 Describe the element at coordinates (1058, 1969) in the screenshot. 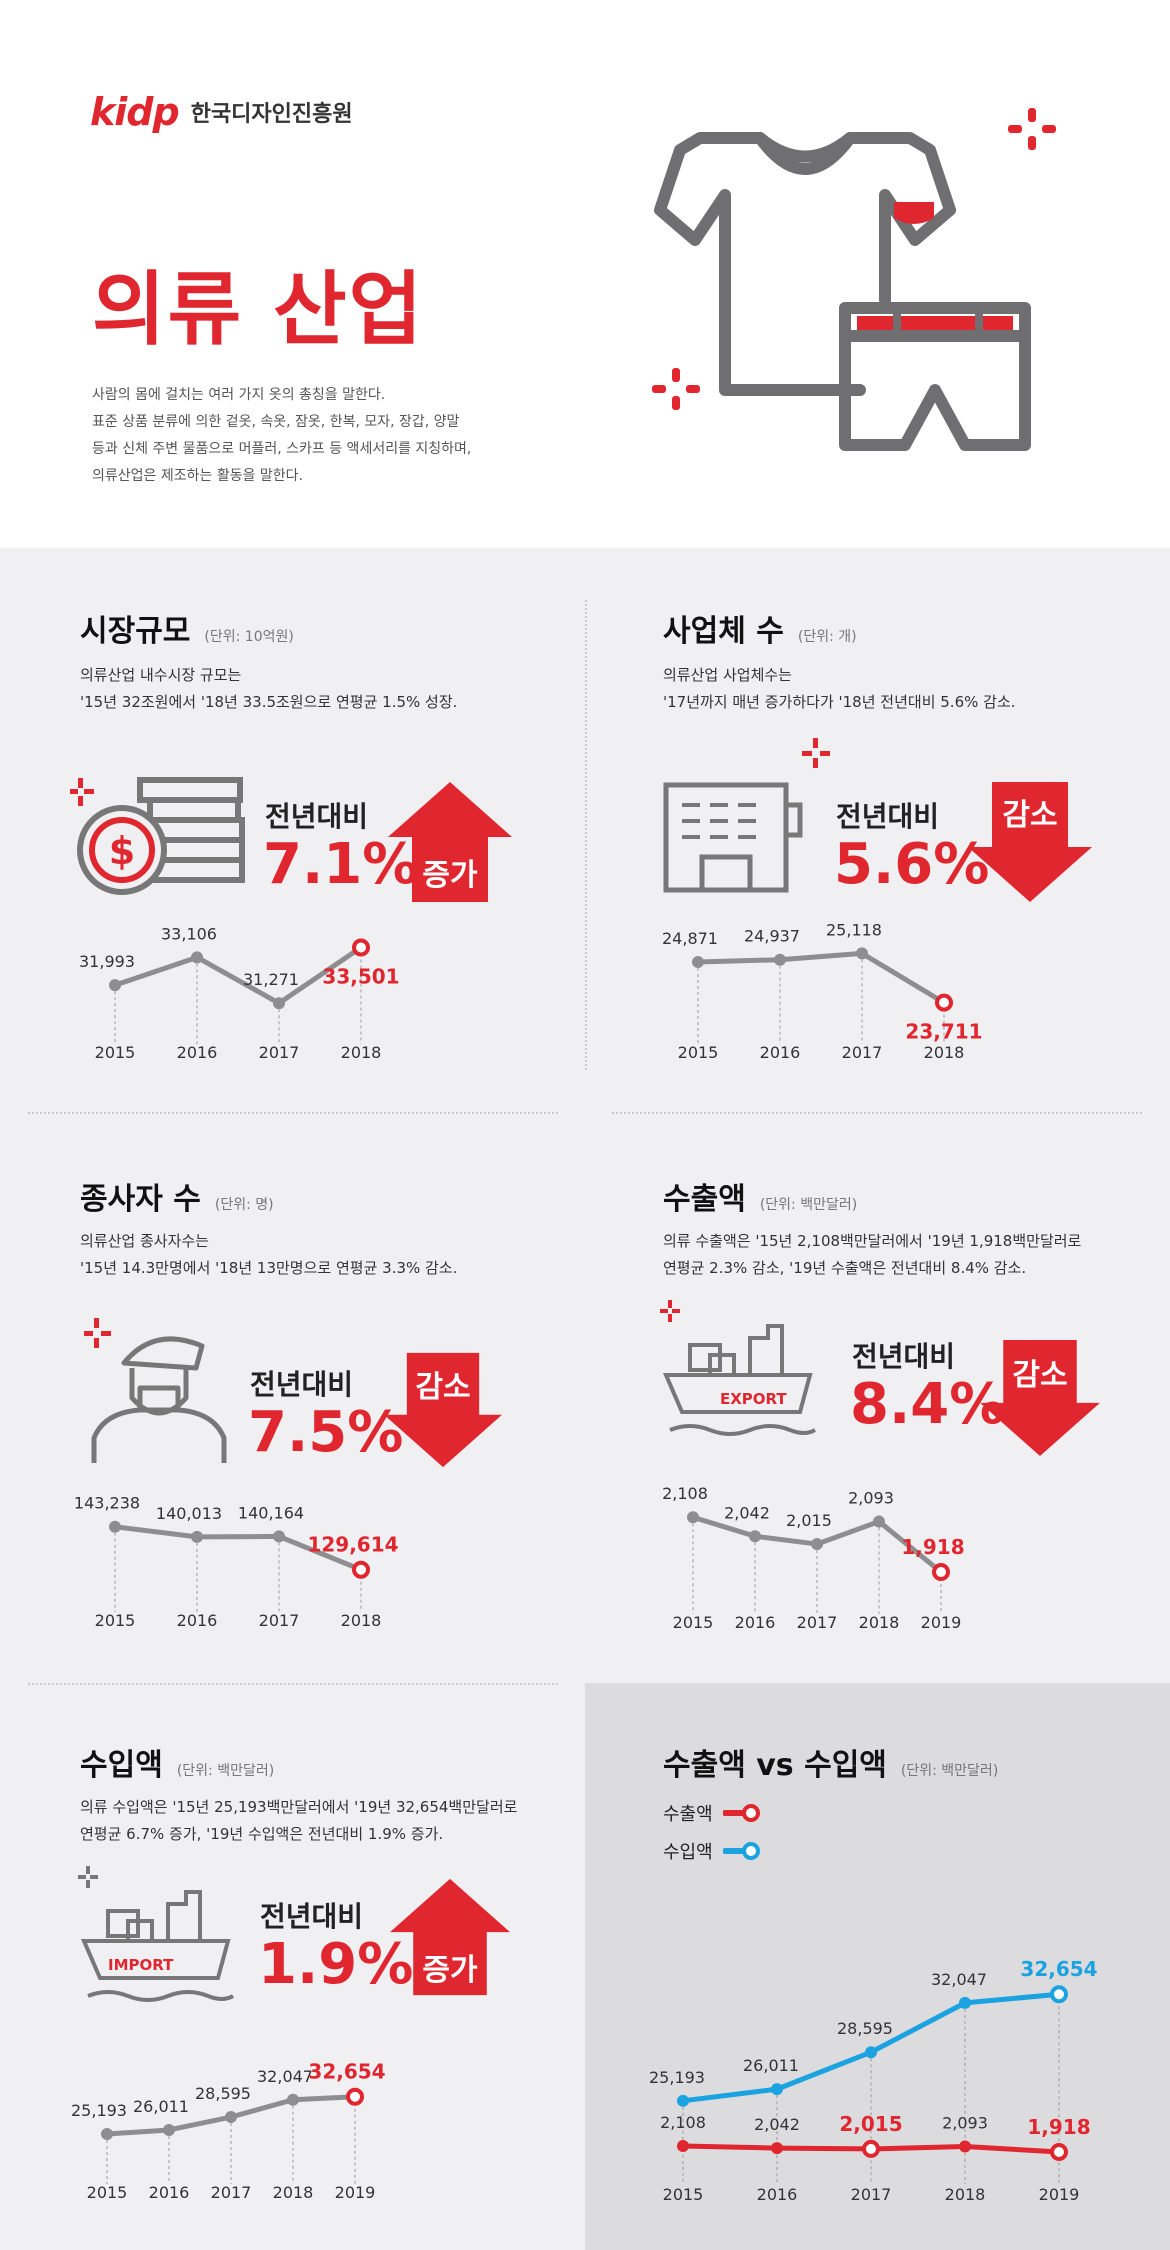

I see `import-data-label: 32,654` at that location.